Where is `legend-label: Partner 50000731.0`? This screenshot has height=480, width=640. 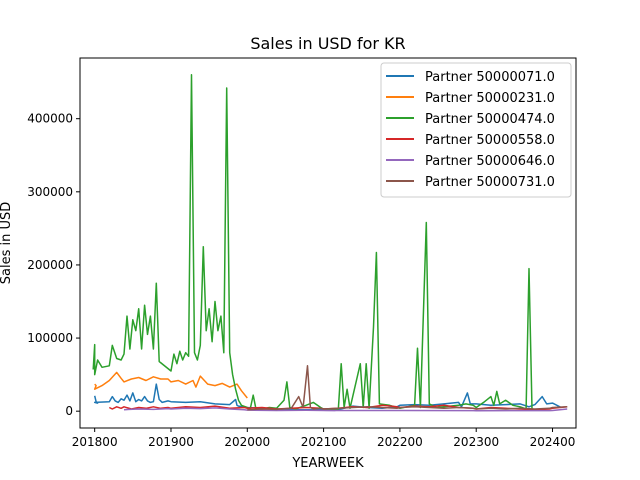
legend-label: Partner 50000731.0 is located at coordinates (490, 182).